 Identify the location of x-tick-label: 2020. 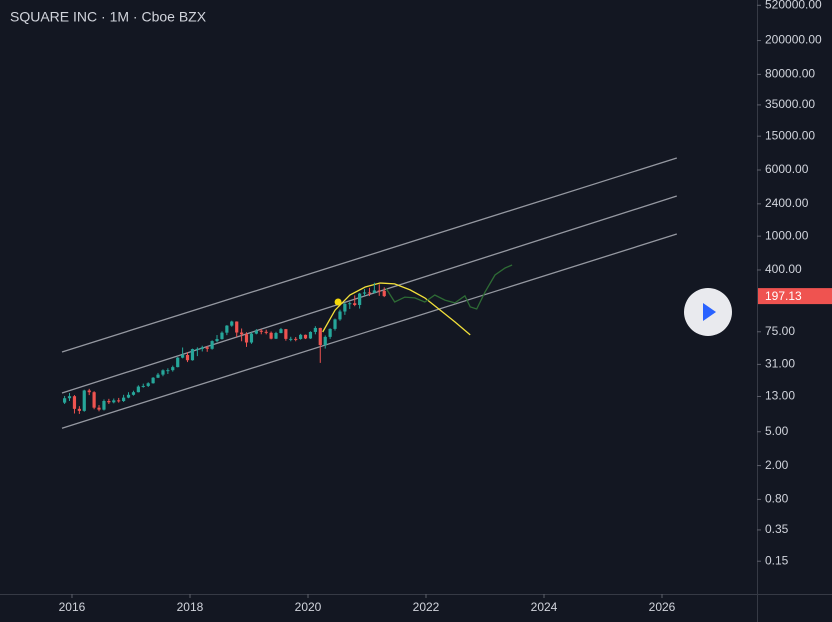
(308, 607).